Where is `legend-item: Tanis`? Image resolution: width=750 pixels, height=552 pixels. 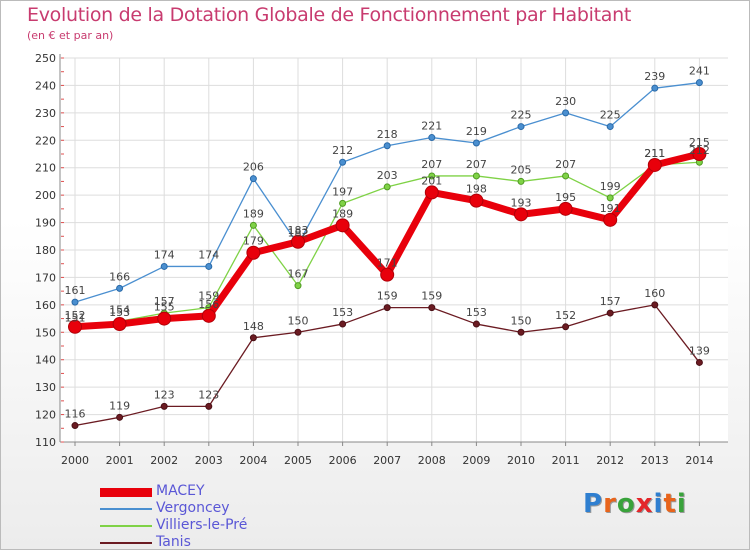
legend-item: Tanis is located at coordinates (230, 543).